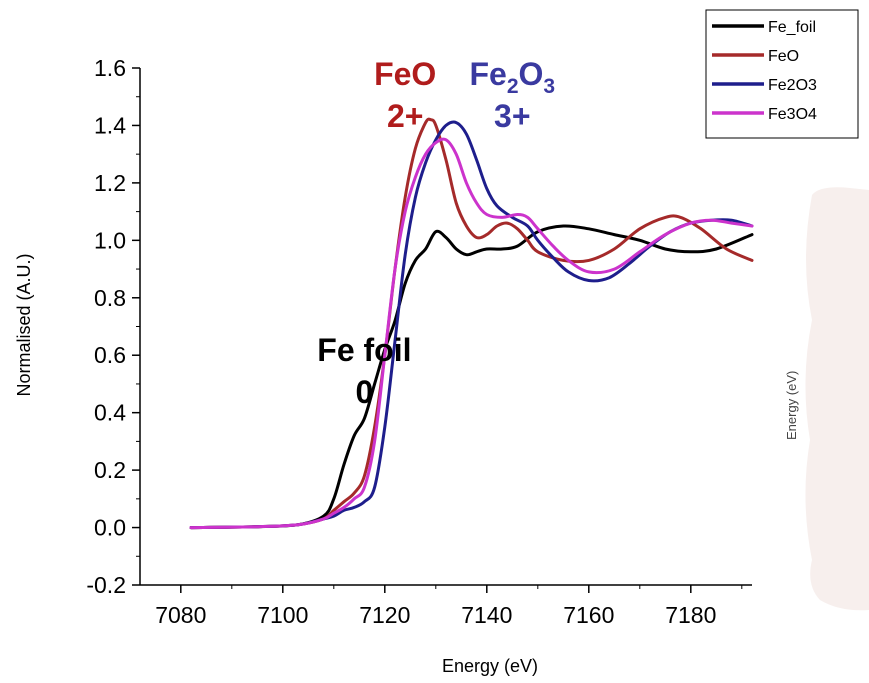  What do you see at coordinates (364, 350) in the screenshot?
I see `annotation-fe-foil-name: Fe foil` at bounding box center [364, 350].